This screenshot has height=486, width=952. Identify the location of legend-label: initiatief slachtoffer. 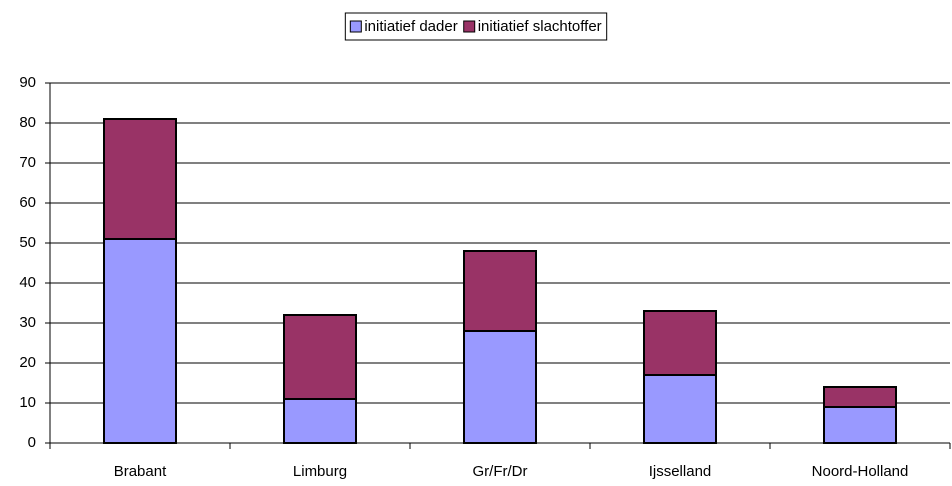
(540, 26).